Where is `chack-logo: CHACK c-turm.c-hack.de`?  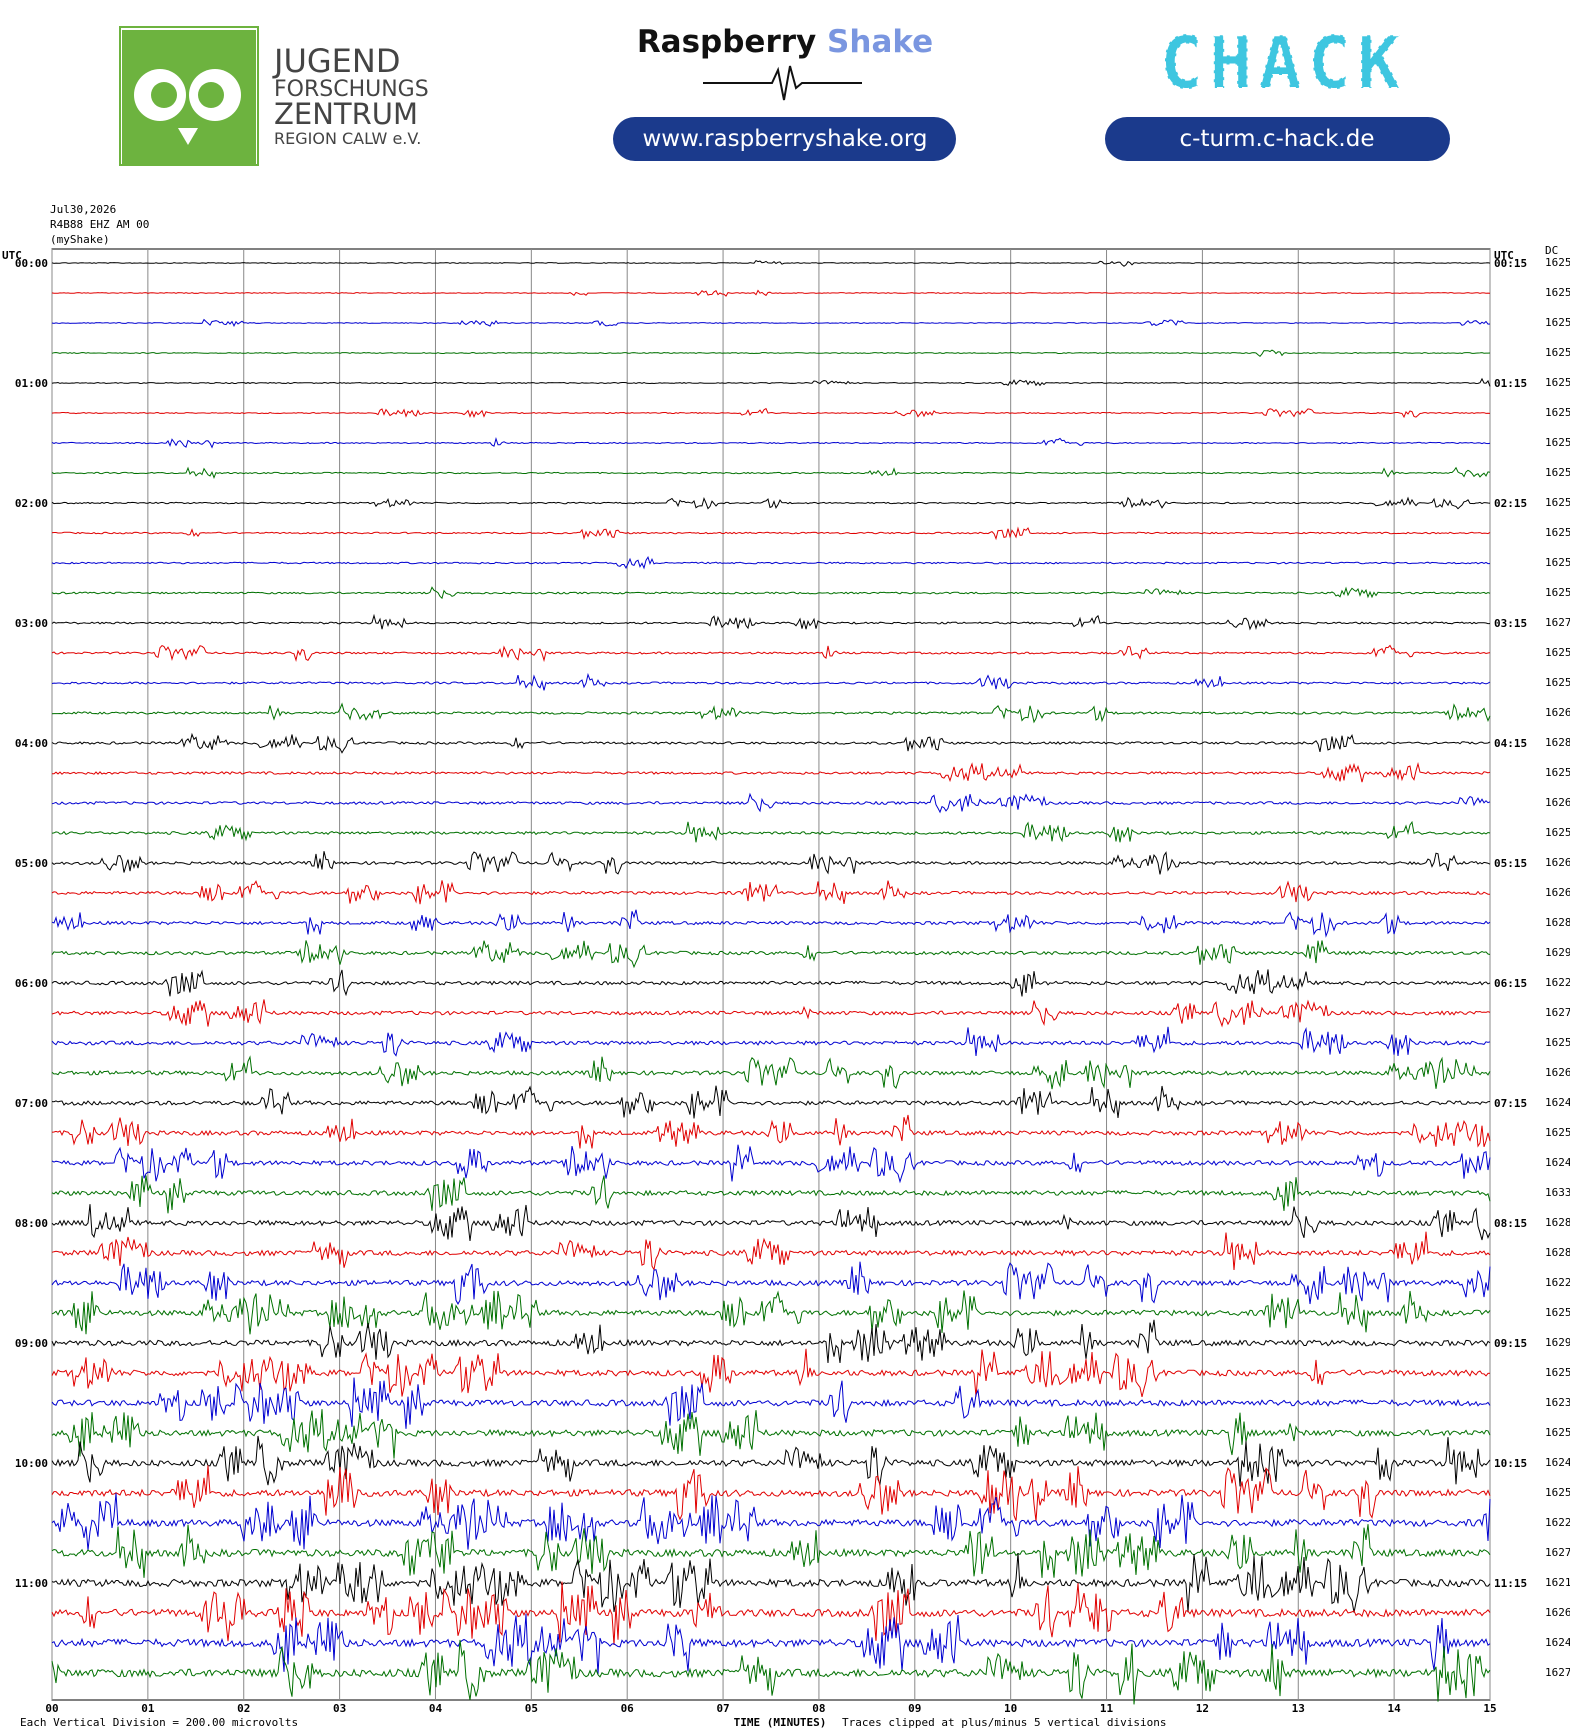 chack-logo: CHACK c-turm.c-hack.de is located at coordinates (1277, 90).